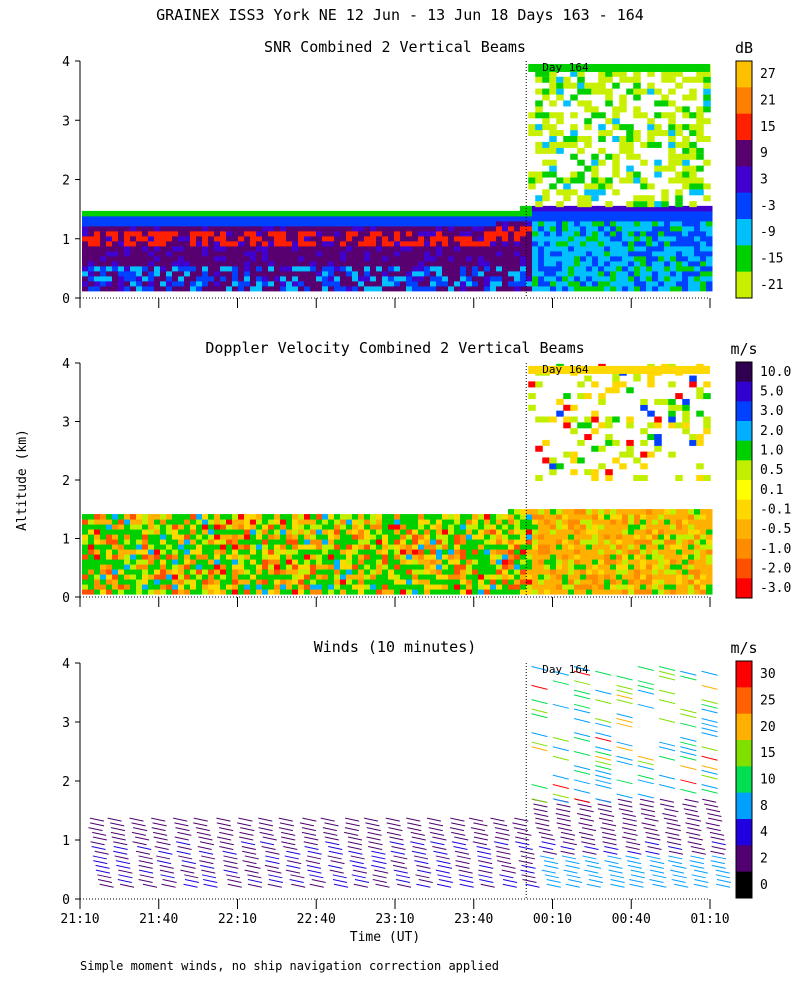 The height and width of the screenshot is (1000, 800). Describe the element at coordinates (394, 919) in the screenshot. I see `x-tick-label: 23:10` at that location.